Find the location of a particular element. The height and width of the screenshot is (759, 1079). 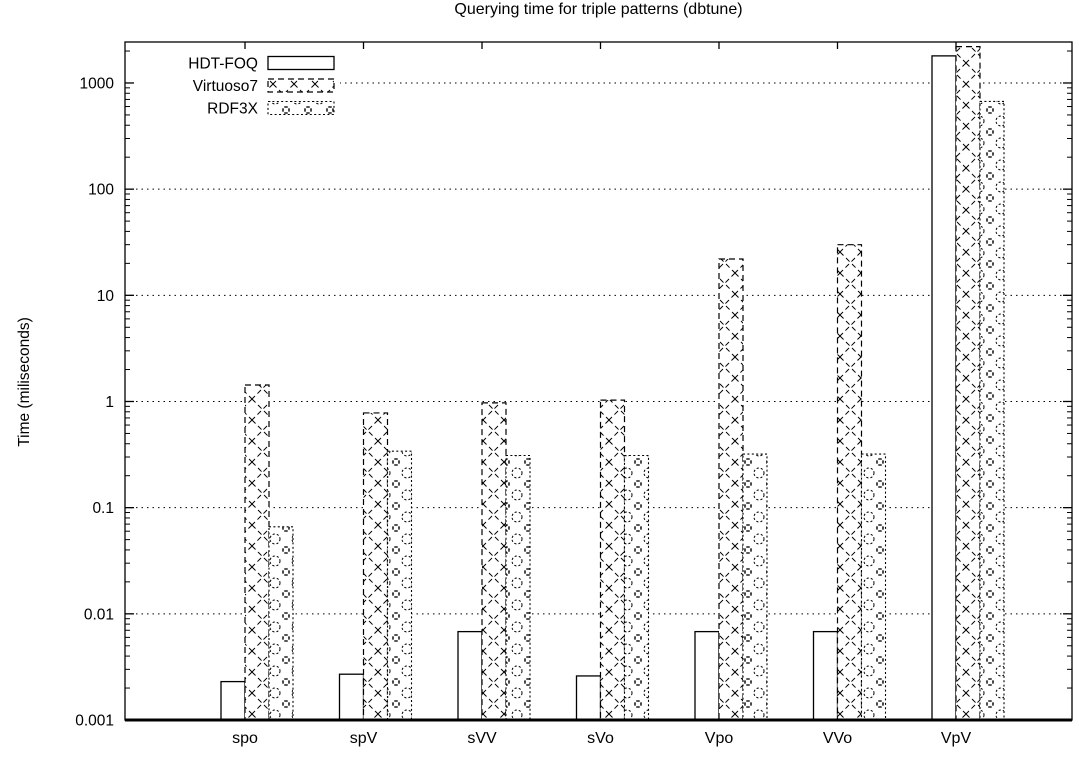

legend-label: RDF3X is located at coordinates (232, 109).